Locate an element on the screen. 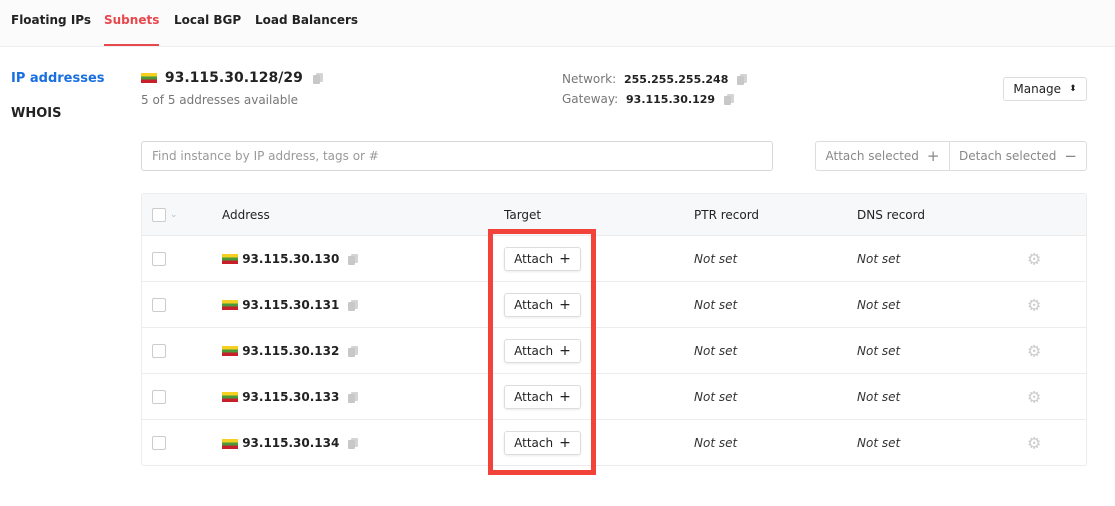  address: 93.115.30.131 is located at coordinates (291, 304).